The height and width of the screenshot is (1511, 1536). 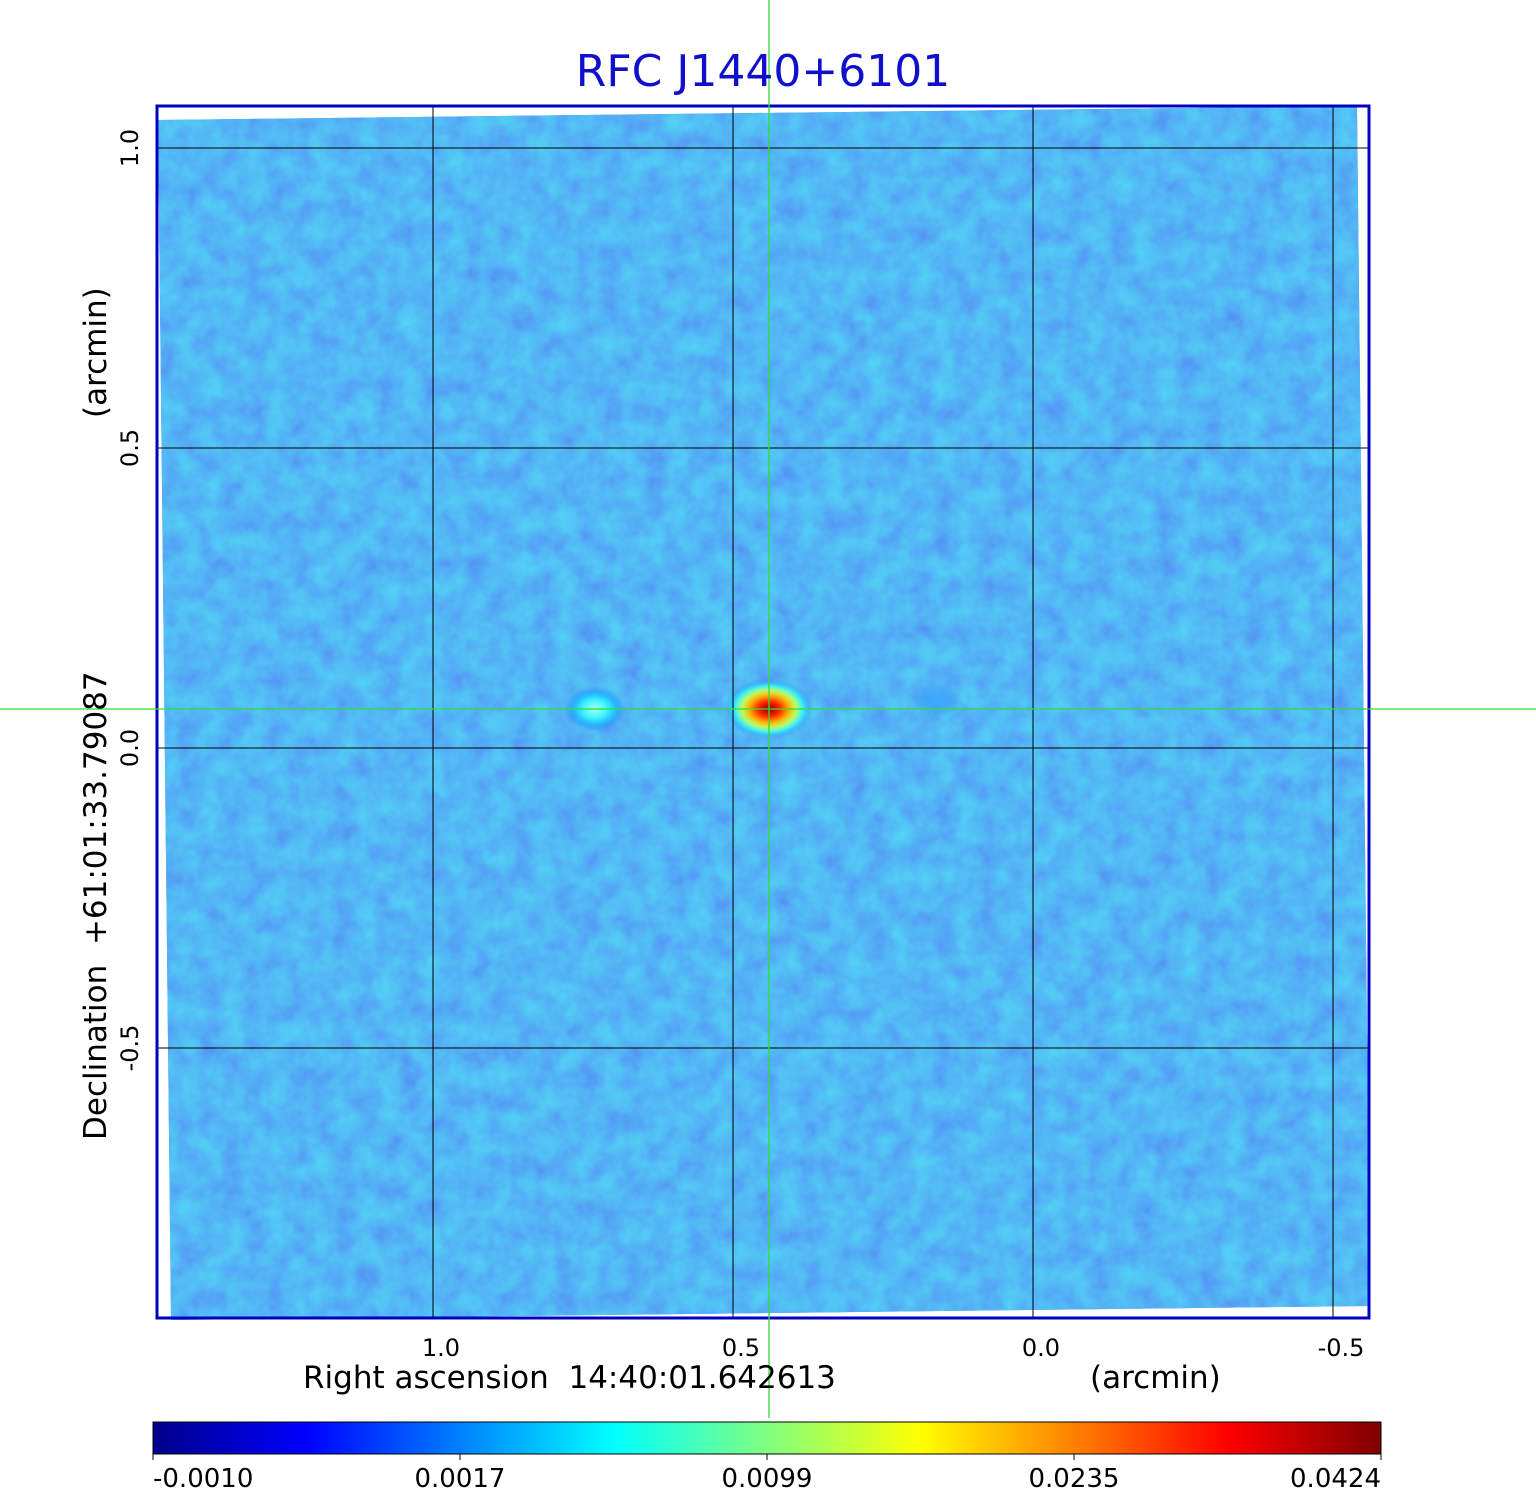 I want to click on y-tick-labels: 1.0 0.5 0.0 -0.5, so click(x=130, y=600).